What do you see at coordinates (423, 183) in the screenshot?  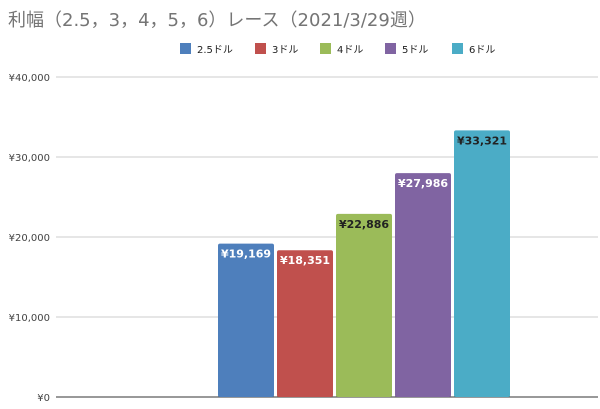 I see `bar-value-label: ¥27,986` at bounding box center [423, 183].